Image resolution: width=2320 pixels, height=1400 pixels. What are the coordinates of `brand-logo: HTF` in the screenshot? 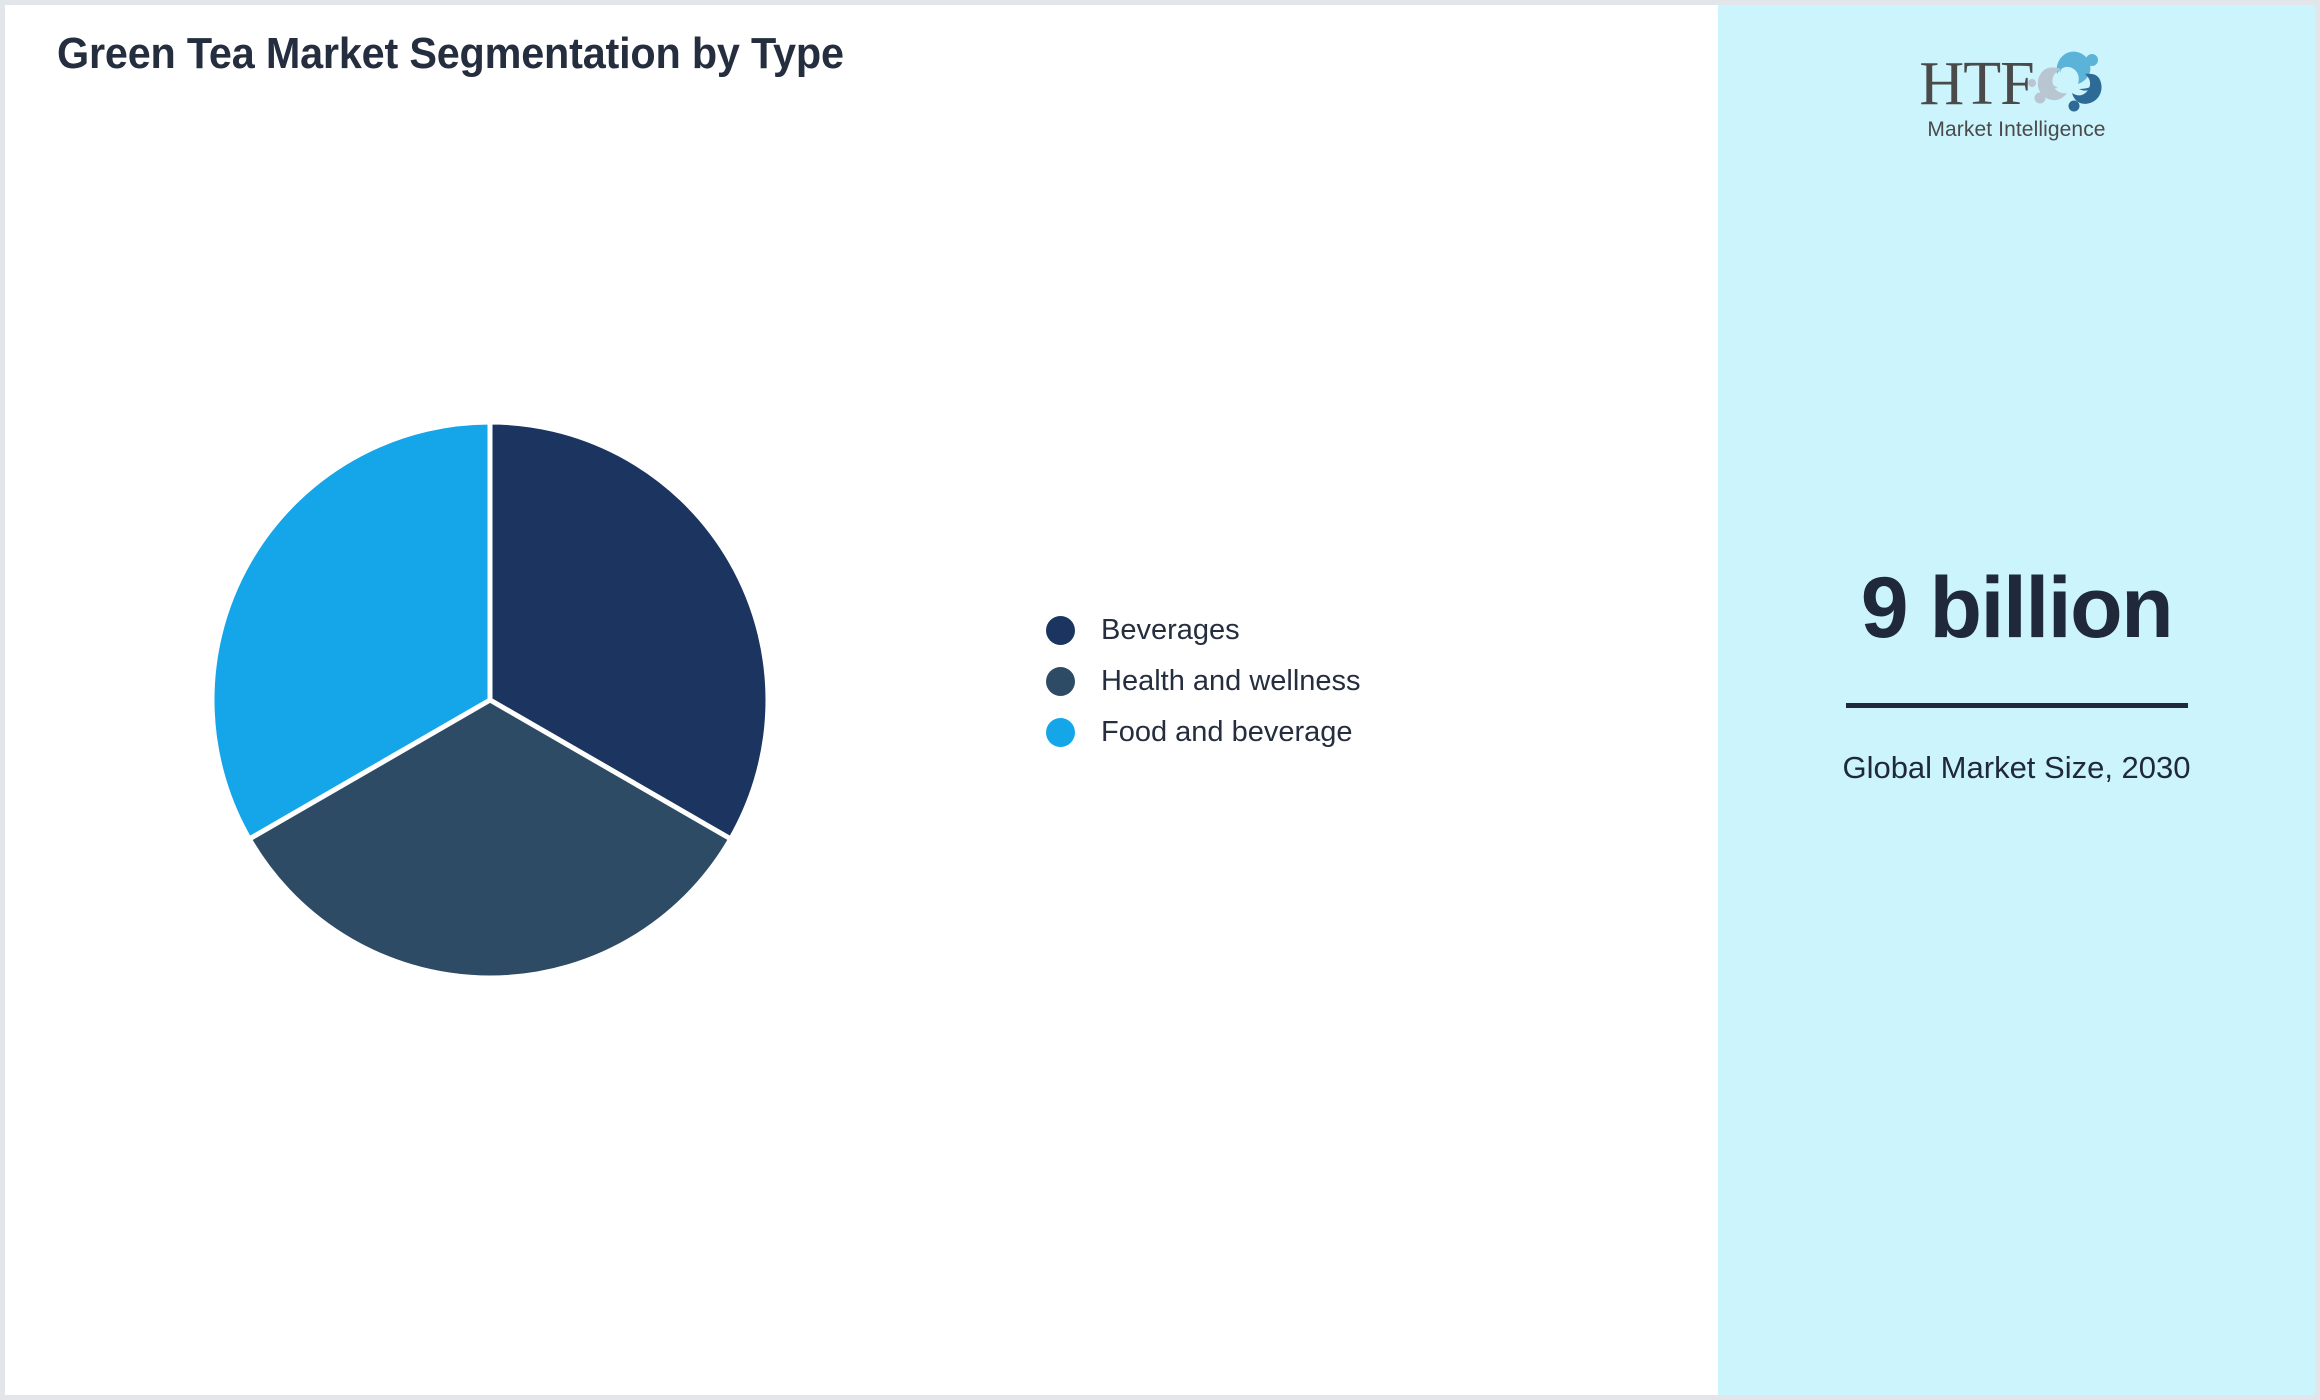 It's located at (2016, 104).